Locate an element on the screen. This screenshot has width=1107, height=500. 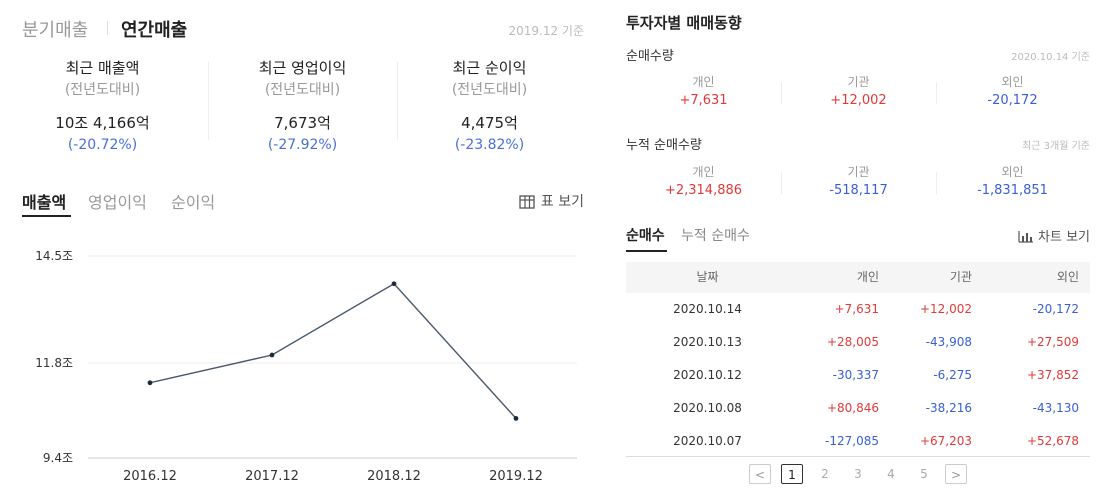
cell-institution: +12,002 is located at coordinates (945, 309).